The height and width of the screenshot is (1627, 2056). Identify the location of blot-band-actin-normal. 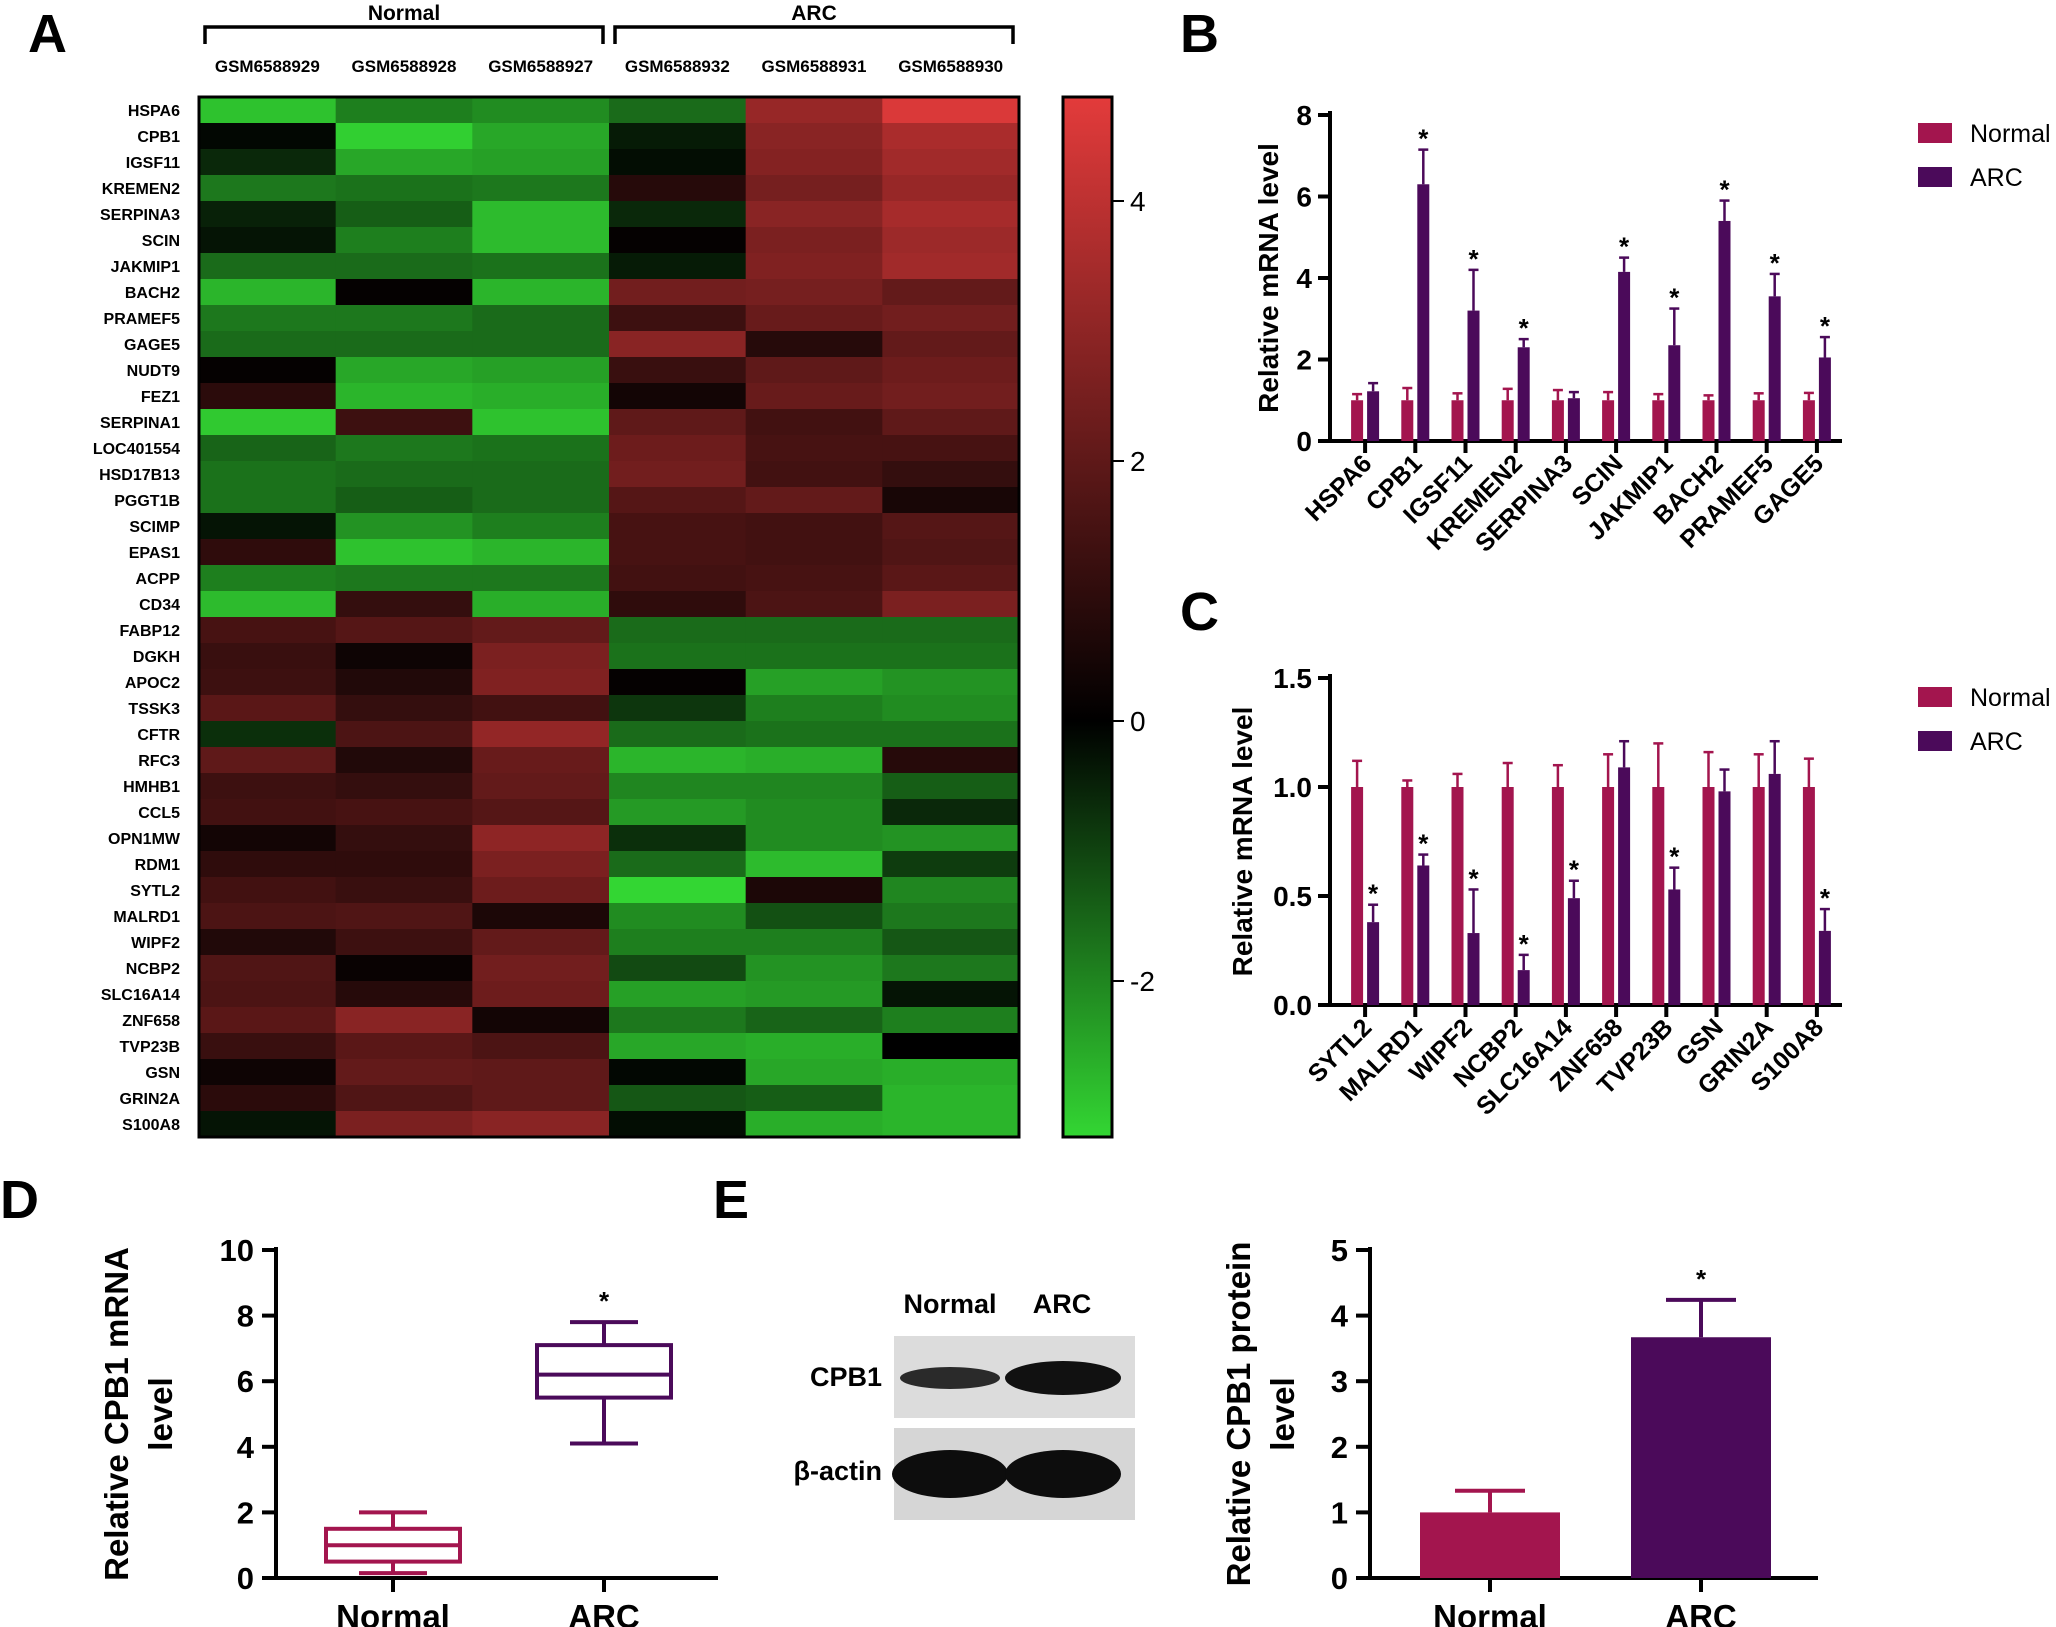
(950, 1474).